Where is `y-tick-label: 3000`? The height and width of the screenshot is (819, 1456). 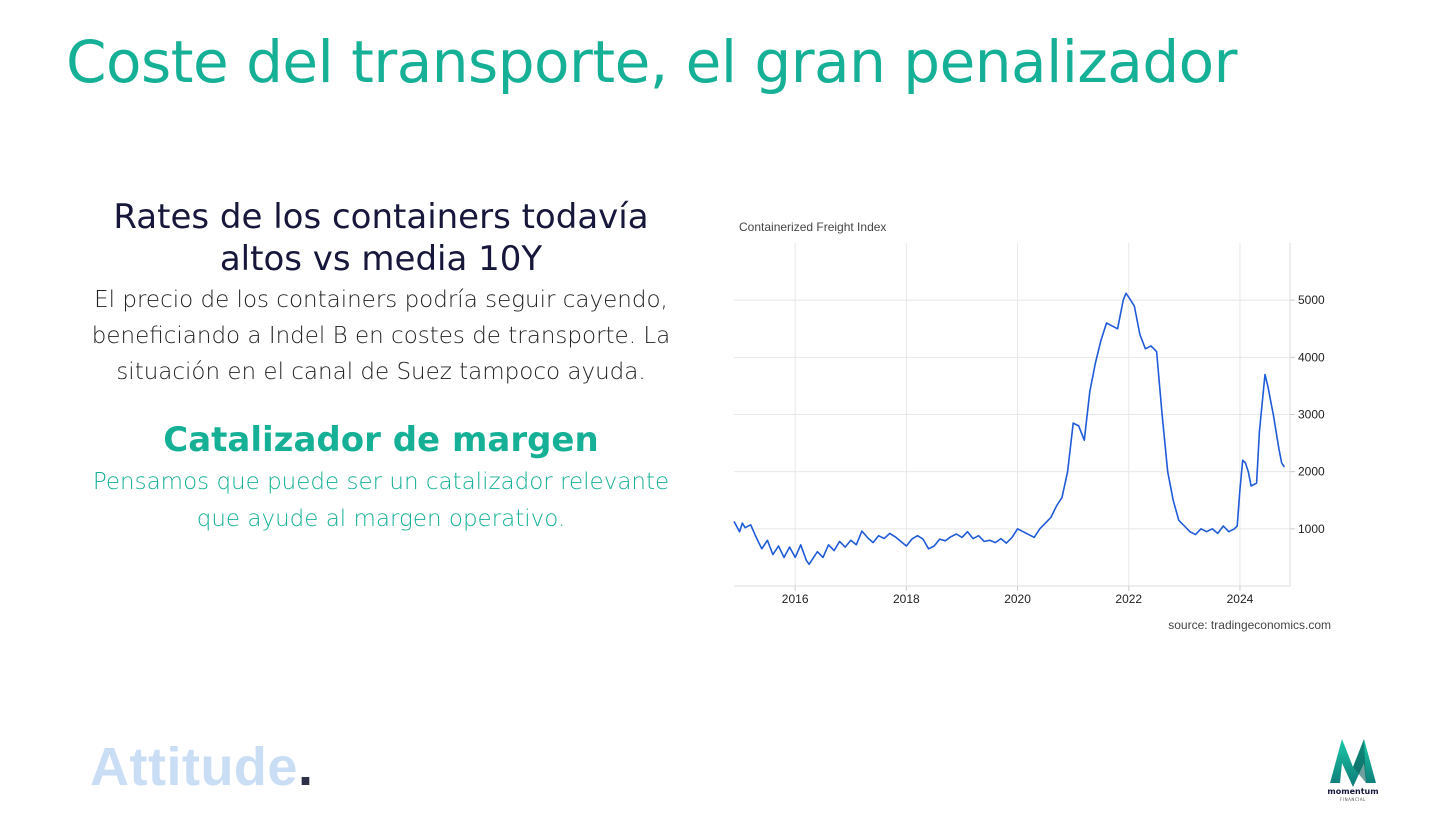
y-tick-label: 3000 is located at coordinates (1311, 415).